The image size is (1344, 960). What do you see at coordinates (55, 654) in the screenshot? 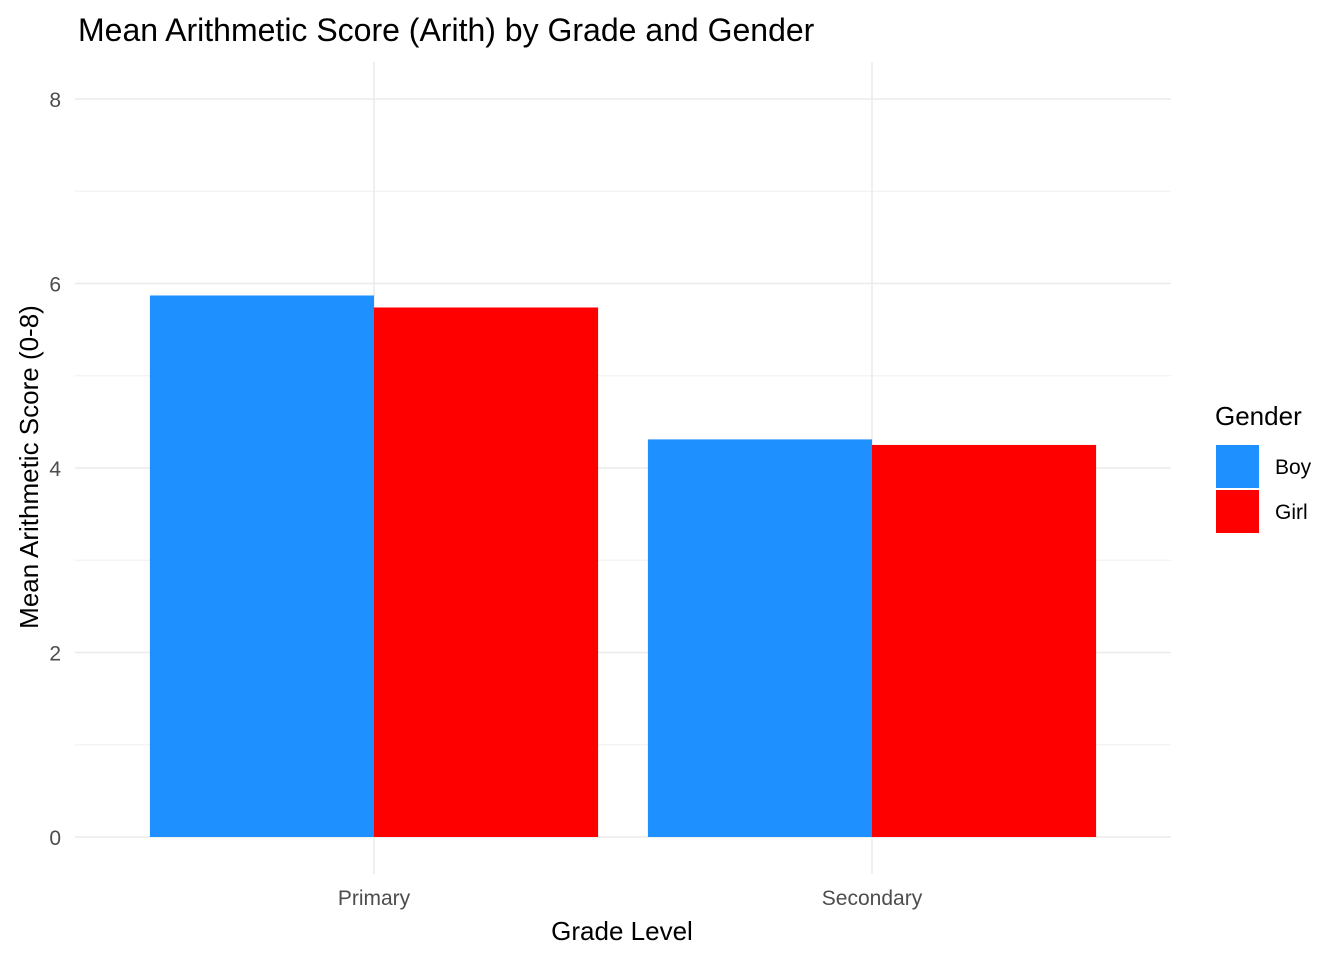
I see `y-tick-label: 2` at bounding box center [55, 654].